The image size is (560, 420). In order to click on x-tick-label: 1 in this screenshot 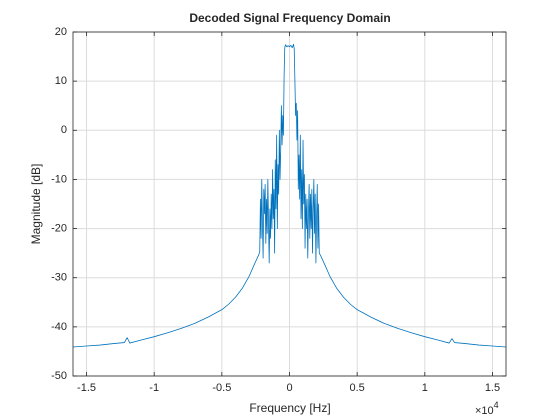, I will do `click(425, 388)`.